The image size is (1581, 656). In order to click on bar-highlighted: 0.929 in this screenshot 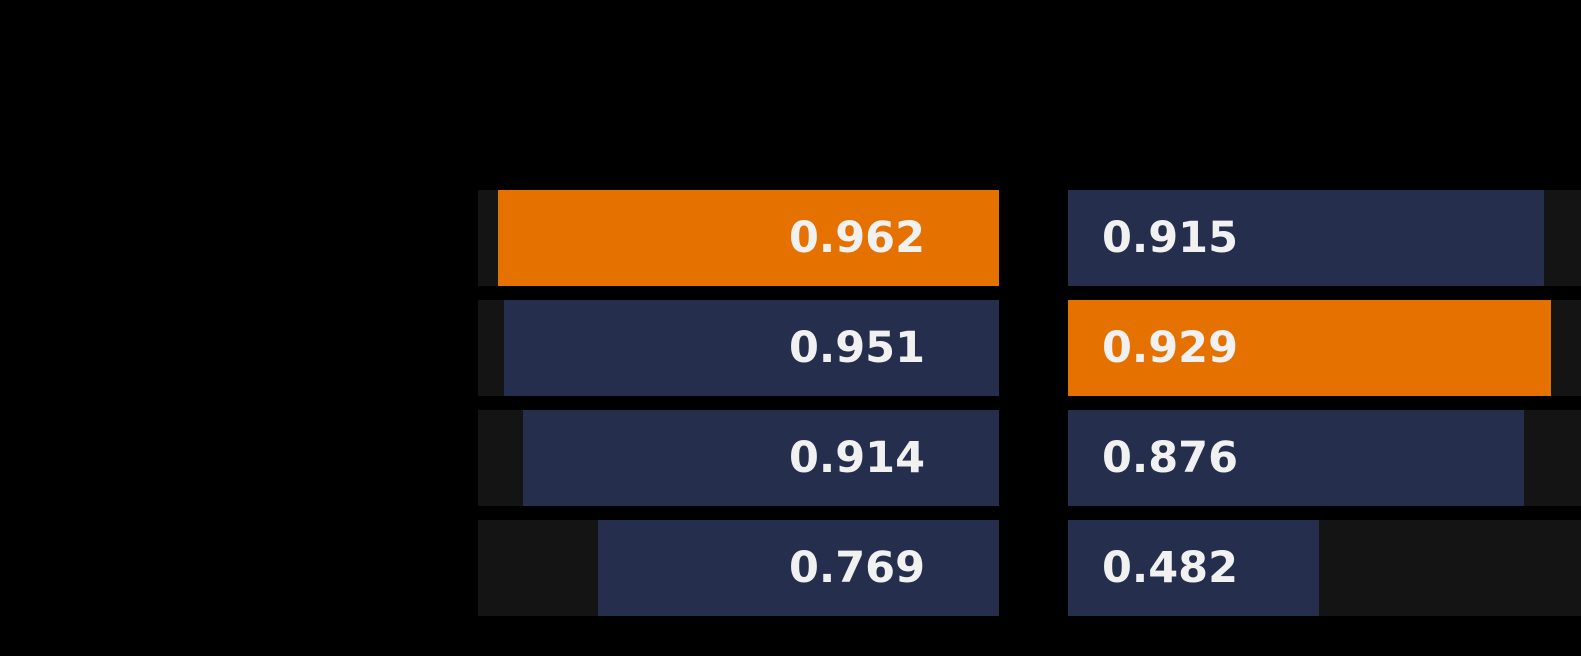, I will do `click(1310, 348)`.